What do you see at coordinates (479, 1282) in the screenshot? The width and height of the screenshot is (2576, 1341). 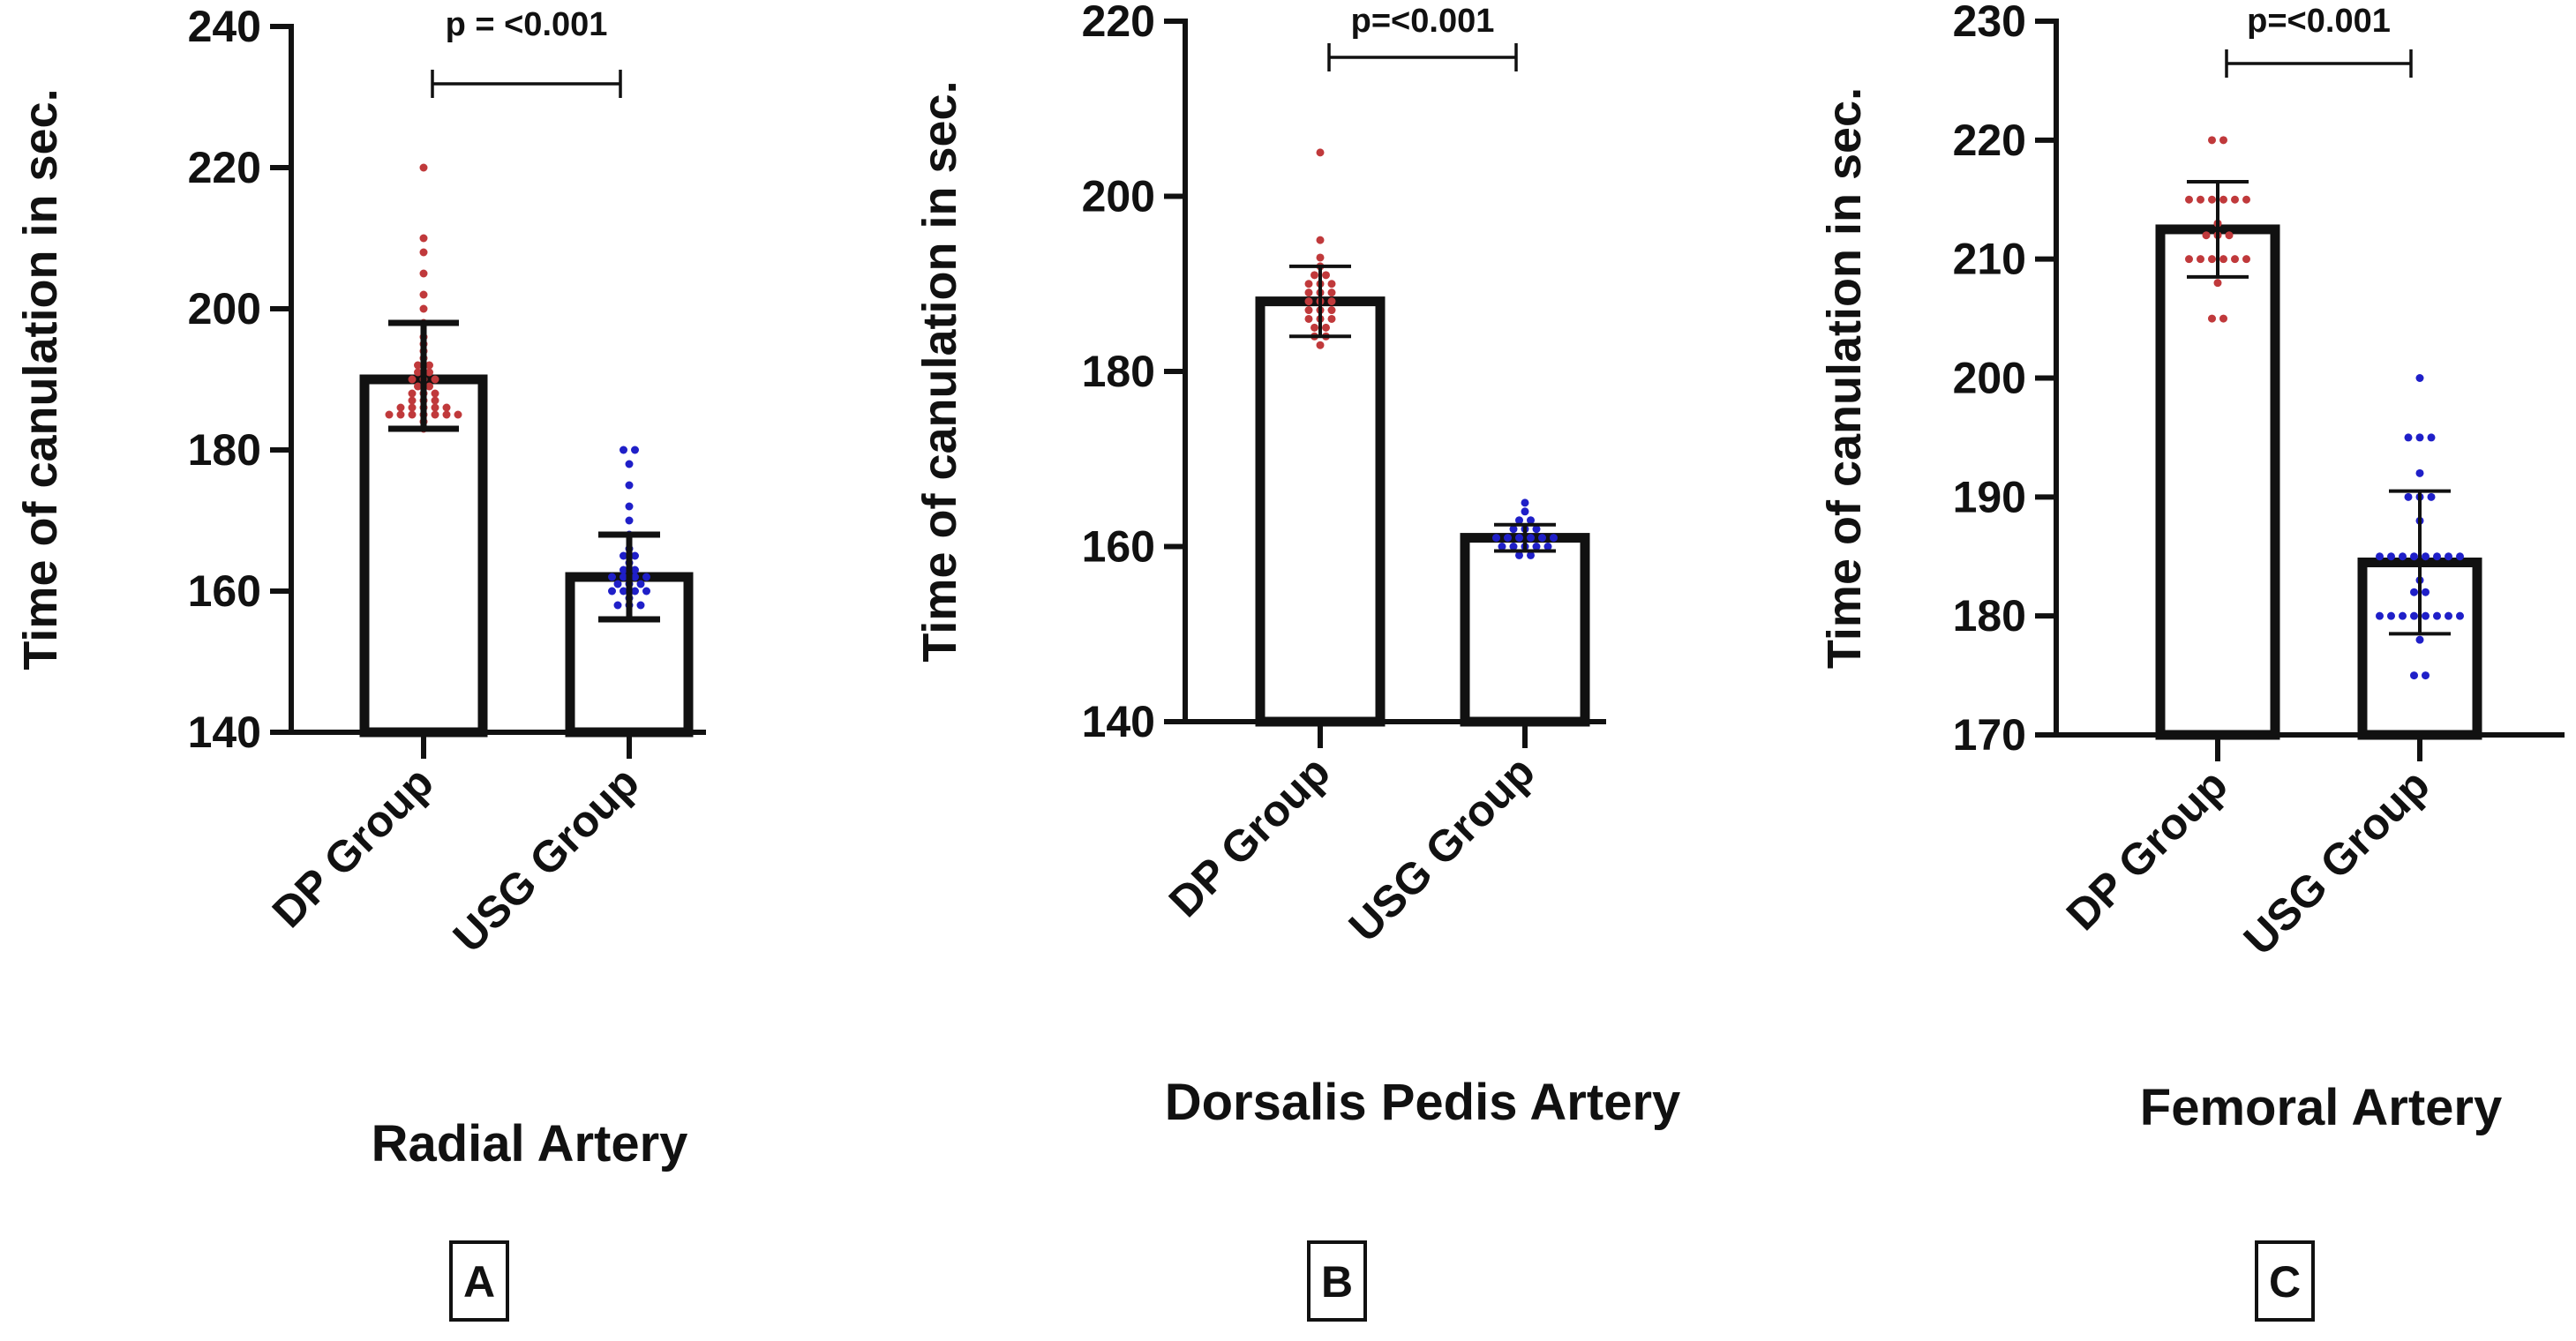 I see `panel-letter: A` at bounding box center [479, 1282].